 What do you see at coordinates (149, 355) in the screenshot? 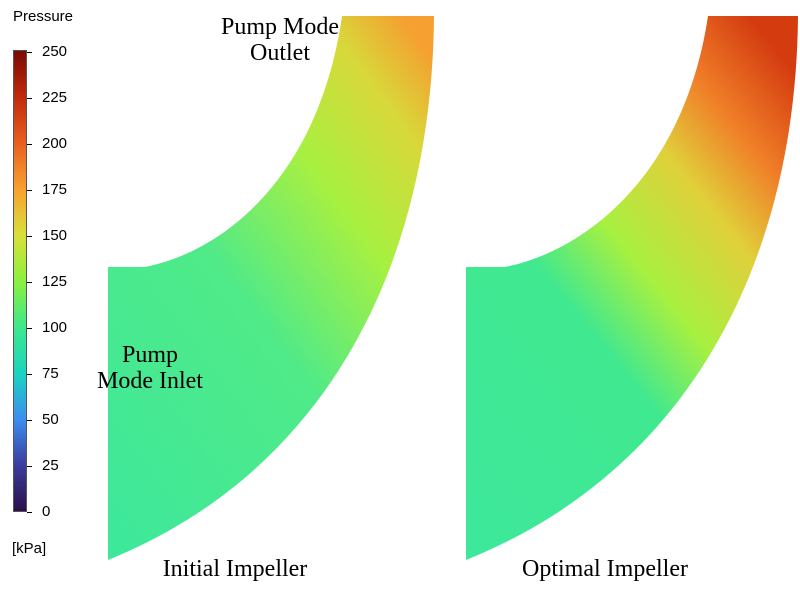
I see `inlet-line1: Pump` at bounding box center [149, 355].